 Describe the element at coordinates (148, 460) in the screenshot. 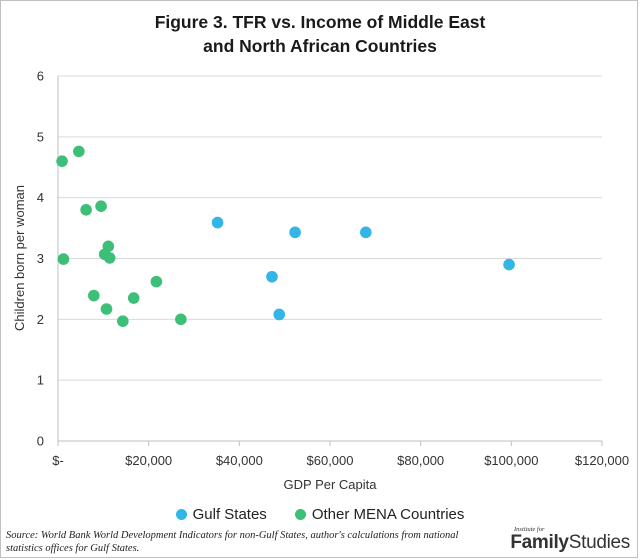

I see `x-tick-label: $20,000` at that location.